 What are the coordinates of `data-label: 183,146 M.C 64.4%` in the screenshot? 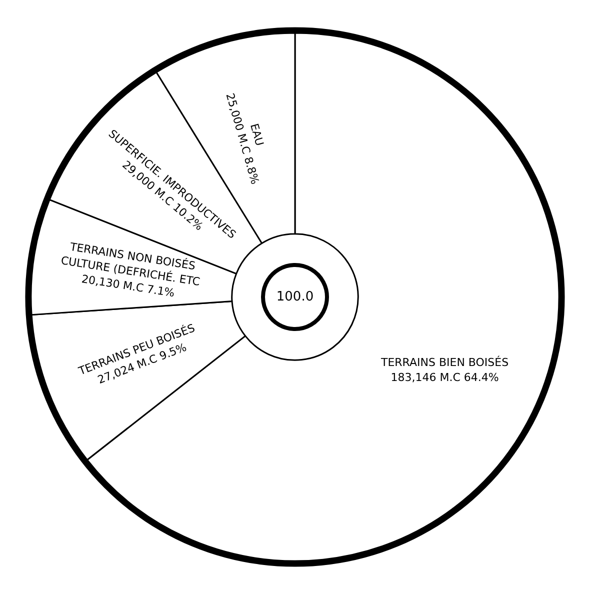 It's located at (444, 377).